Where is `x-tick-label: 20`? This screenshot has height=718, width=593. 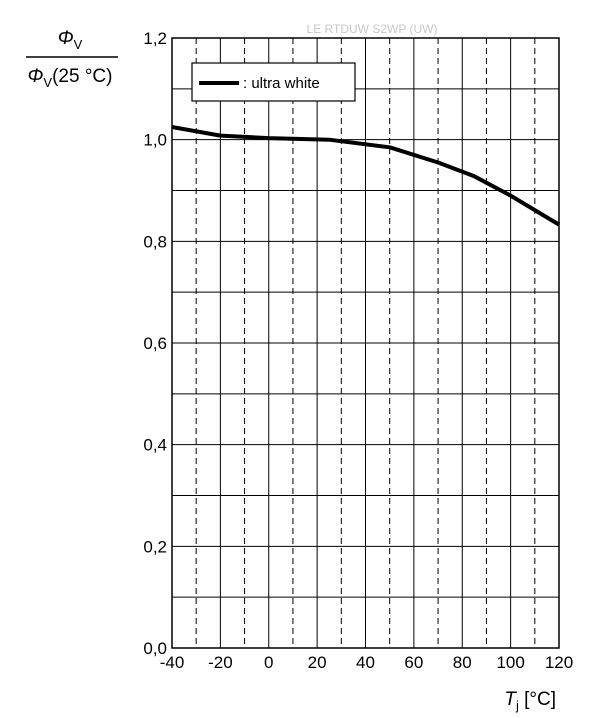 x-tick-label: 20 is located at coordinates (317, 662).